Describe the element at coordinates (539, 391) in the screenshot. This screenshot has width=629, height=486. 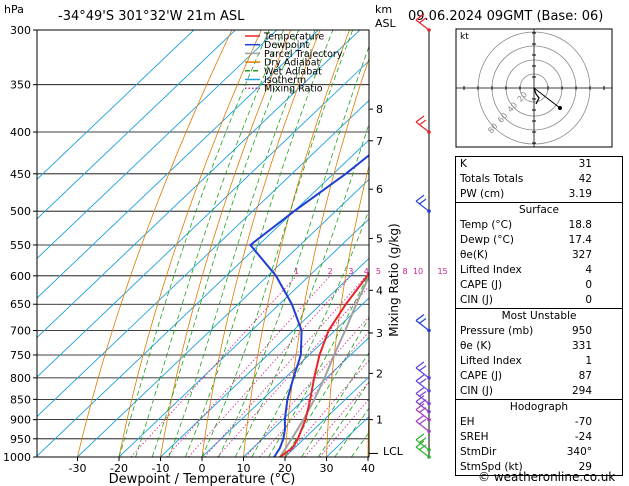
I see `table-row: CIN (J) 294` at that location.